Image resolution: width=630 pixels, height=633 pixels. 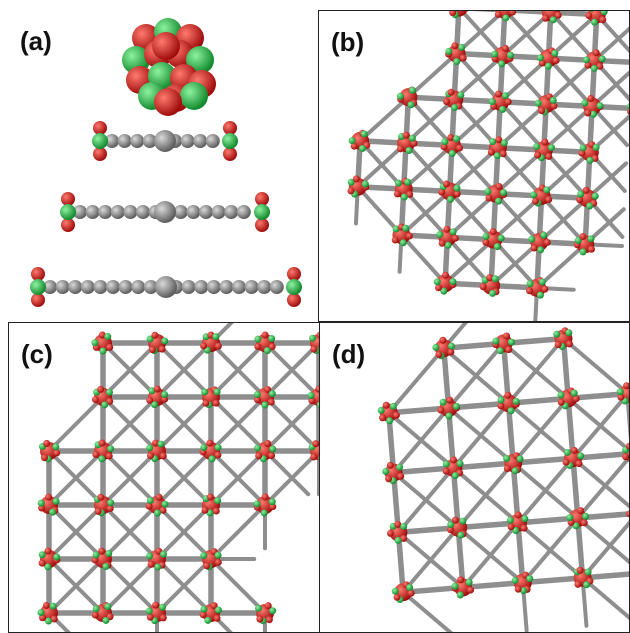 What do you see at coordinates (349, 354) in the screenshot?
I see `panel-label-d: (d)` at bounding box center [349, 354].